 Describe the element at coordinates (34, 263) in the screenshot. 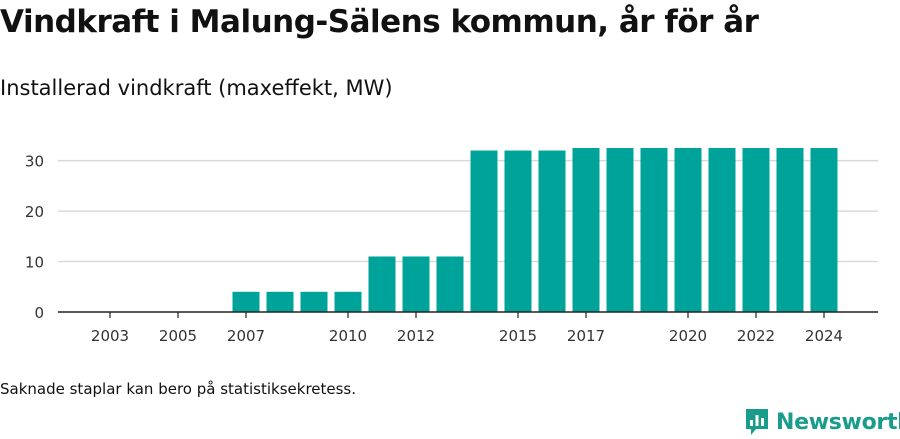

I see `y-tick-label: 10` at that location.